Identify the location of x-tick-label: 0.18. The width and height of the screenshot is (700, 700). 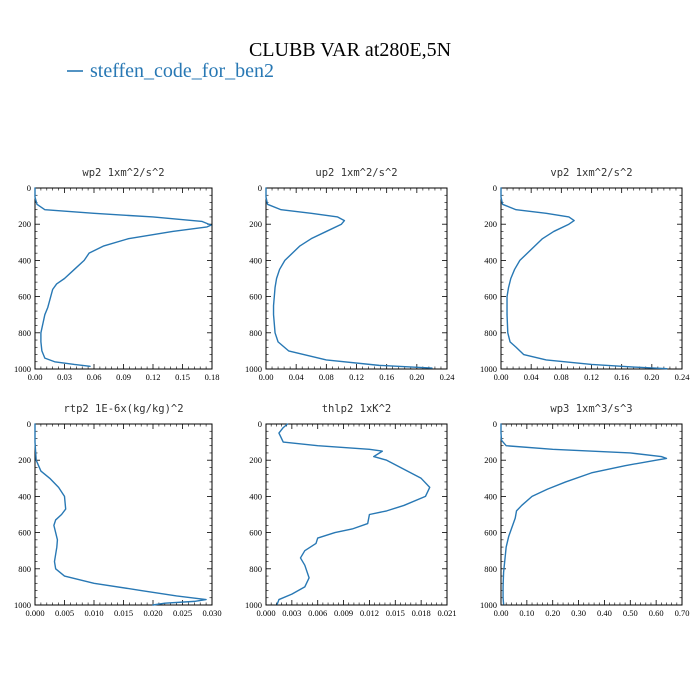
(212, 377).